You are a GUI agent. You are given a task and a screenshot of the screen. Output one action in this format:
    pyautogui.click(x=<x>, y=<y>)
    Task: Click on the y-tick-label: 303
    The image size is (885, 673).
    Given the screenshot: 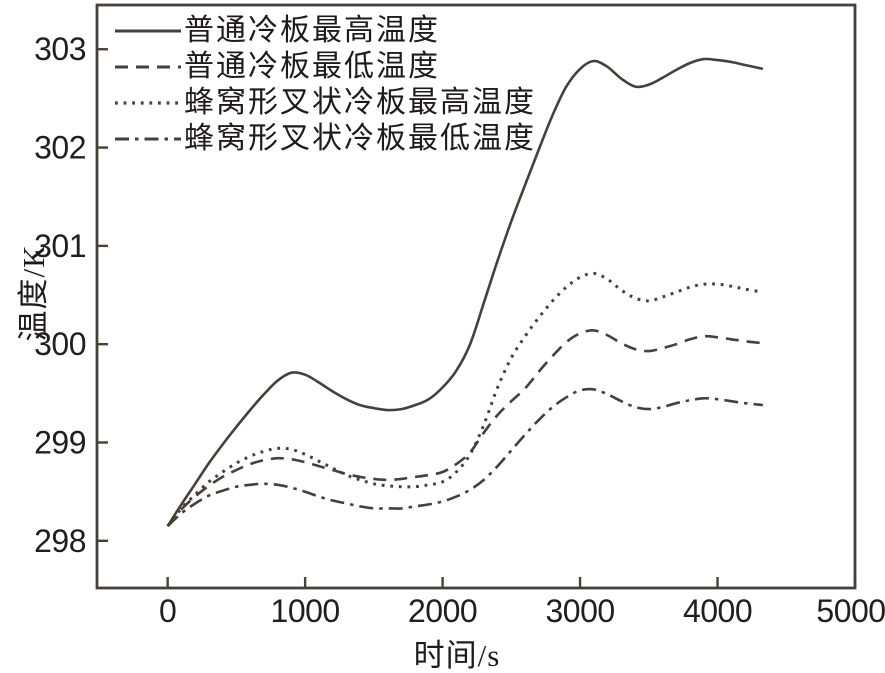 What is the action you would take?
    pyautogui.click(x=60, y=49)
    